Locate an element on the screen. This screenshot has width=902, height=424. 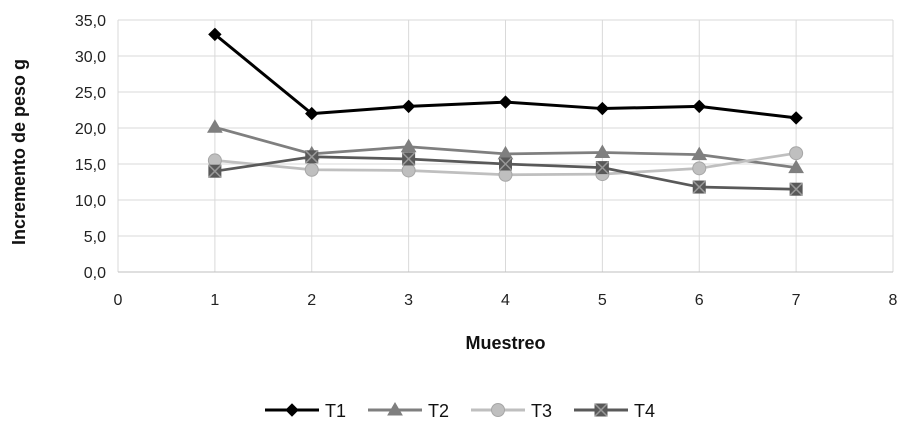
legend-label: T3 is located at coordinates (541, 411).